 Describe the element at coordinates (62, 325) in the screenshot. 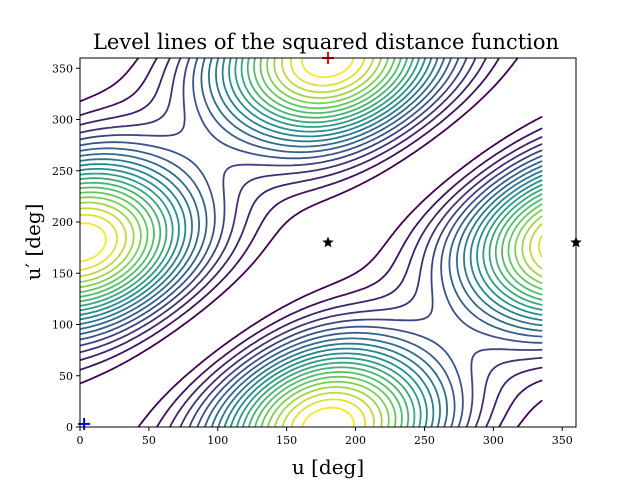

I see `y-tick-label: 100` at that location.